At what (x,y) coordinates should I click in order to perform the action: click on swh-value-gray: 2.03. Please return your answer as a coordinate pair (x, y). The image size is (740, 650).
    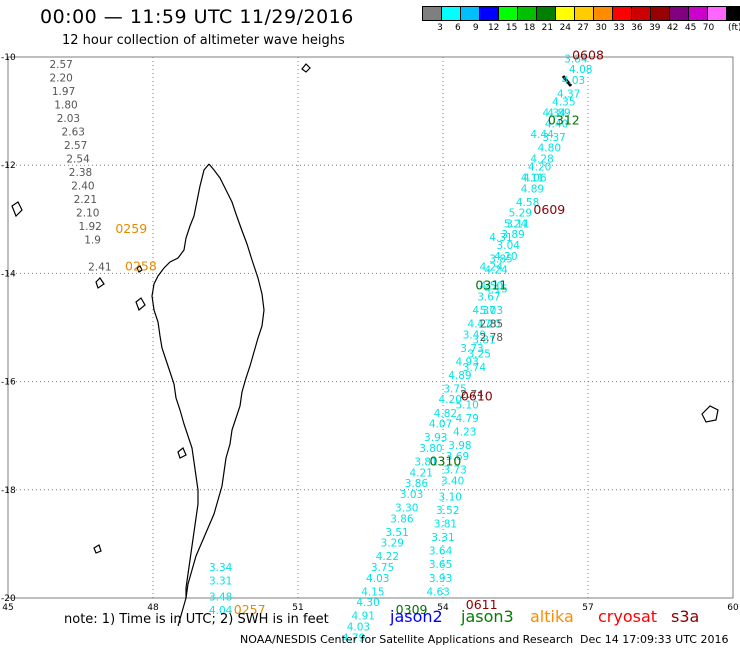
    Looking at the image, I should click on (68, 119).